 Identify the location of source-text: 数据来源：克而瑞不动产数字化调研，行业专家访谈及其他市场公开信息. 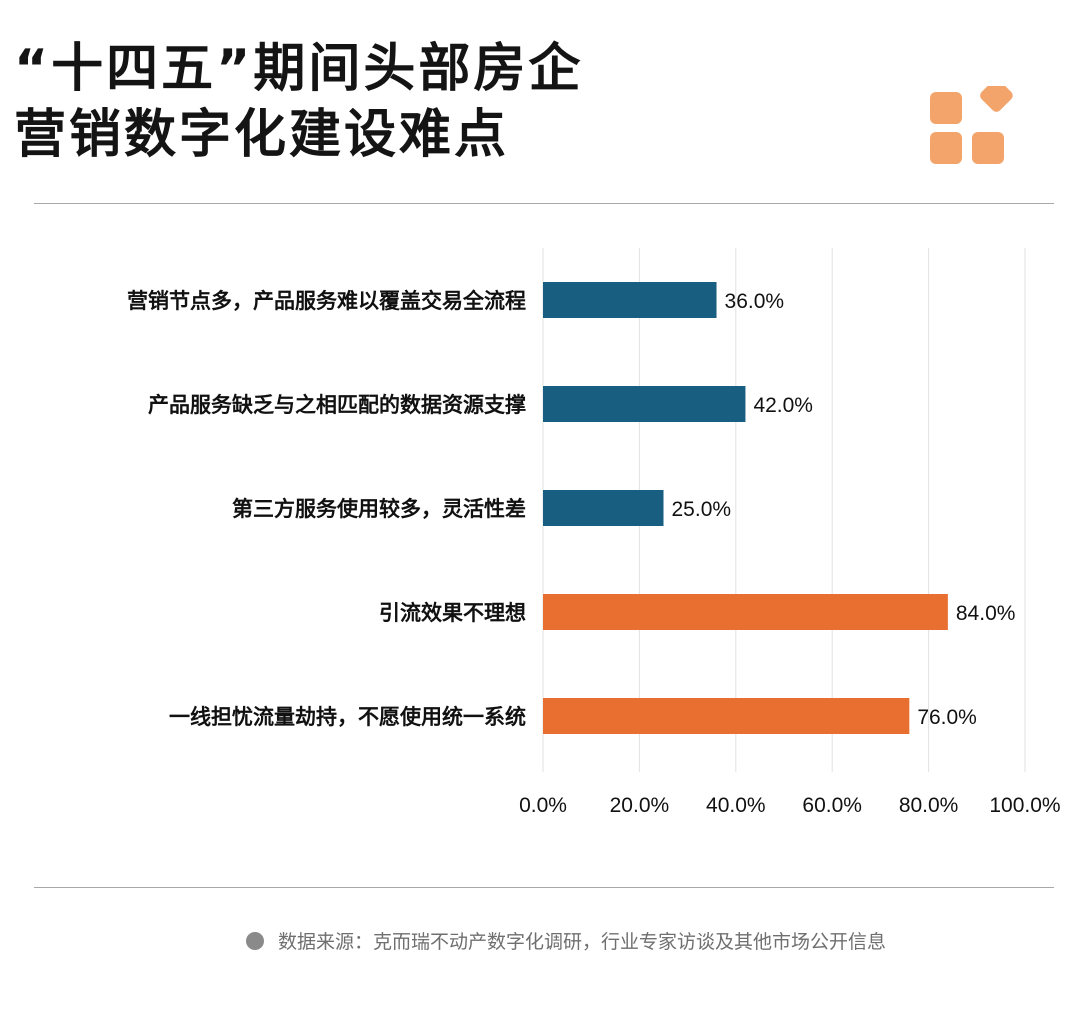
(582, 942).